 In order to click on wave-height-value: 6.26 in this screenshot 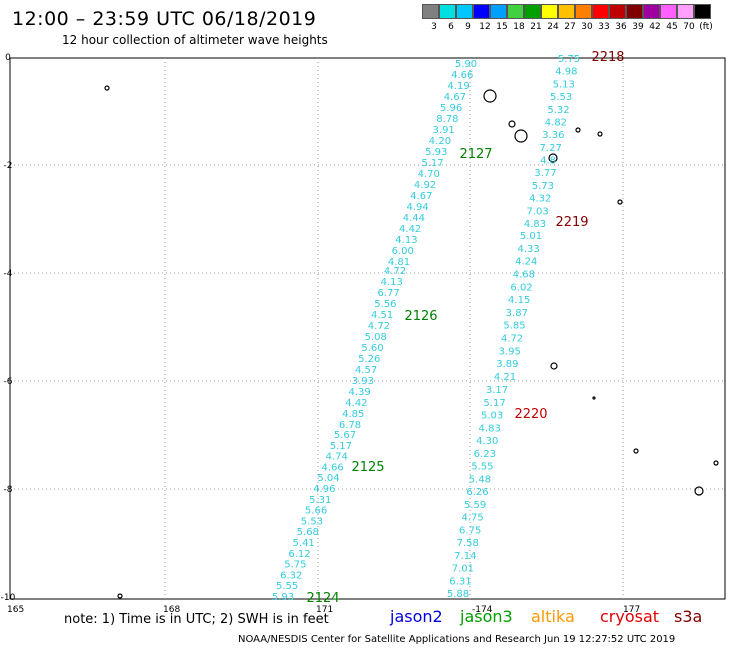, I will do `click(477, 492)`.